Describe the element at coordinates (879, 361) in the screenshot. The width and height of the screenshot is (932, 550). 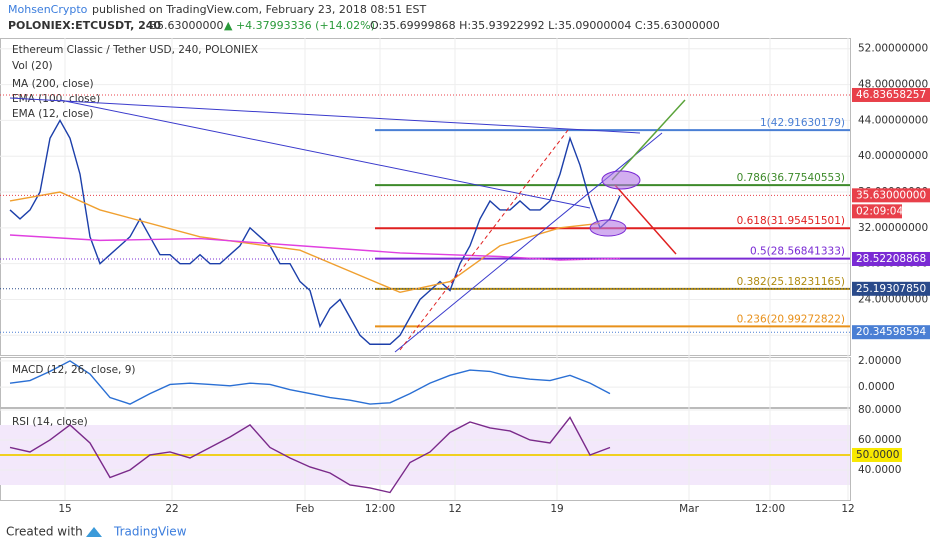
I see `y-tick-label: 2.00000` at that location.